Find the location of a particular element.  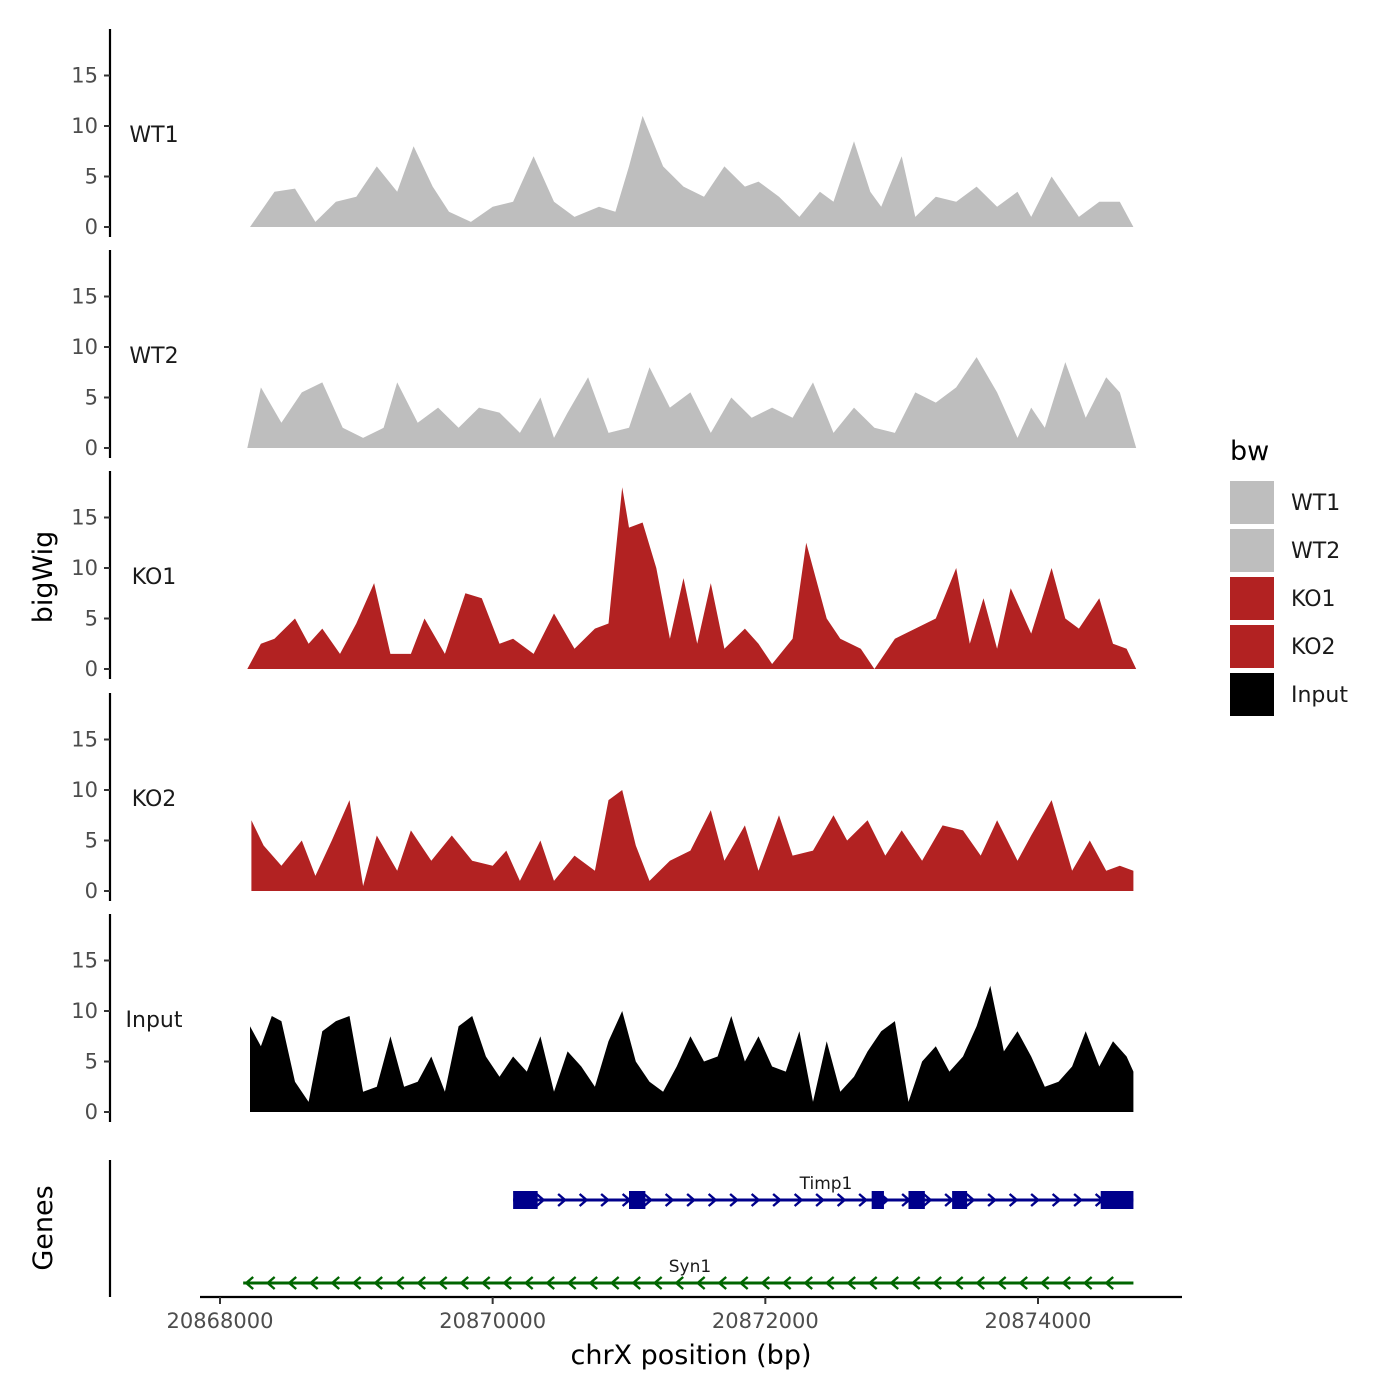

x-tick-label: 20870000 is located at coordinates (492, 1321).